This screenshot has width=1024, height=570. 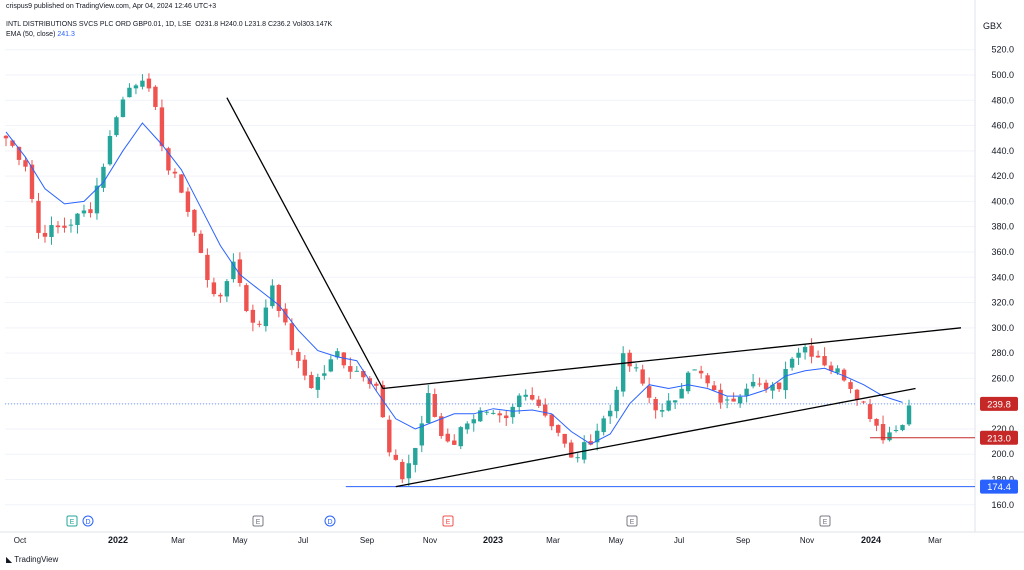 I want to click on y-tick-label: 440.0, so click(x=1002, y=151).